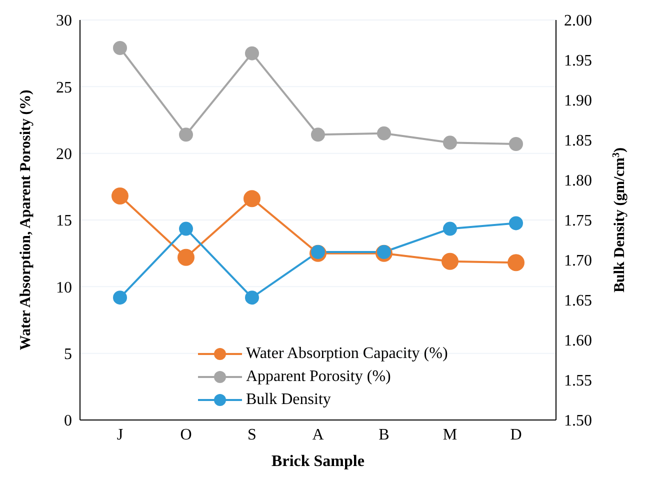 This screenshot has width=648, height=480. What do you see at coordinates (384, 435) in the screenshot?
I see `x-tick-label: B` at bounding box center [384, 435].